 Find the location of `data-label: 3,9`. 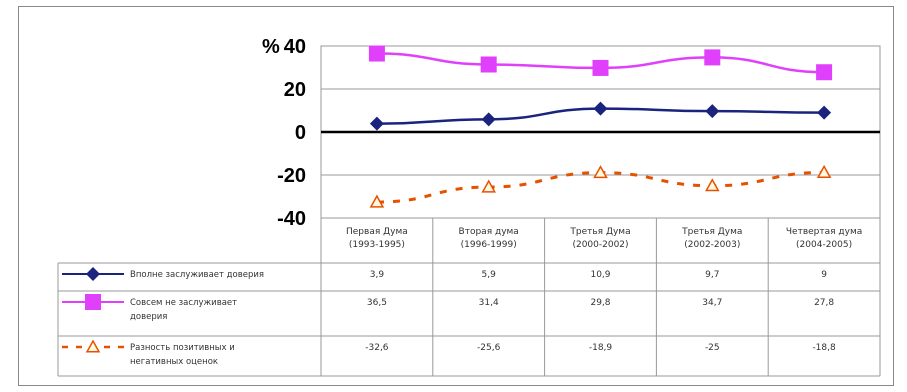

data-label: 3,9 is located at coordinates (377, 275).